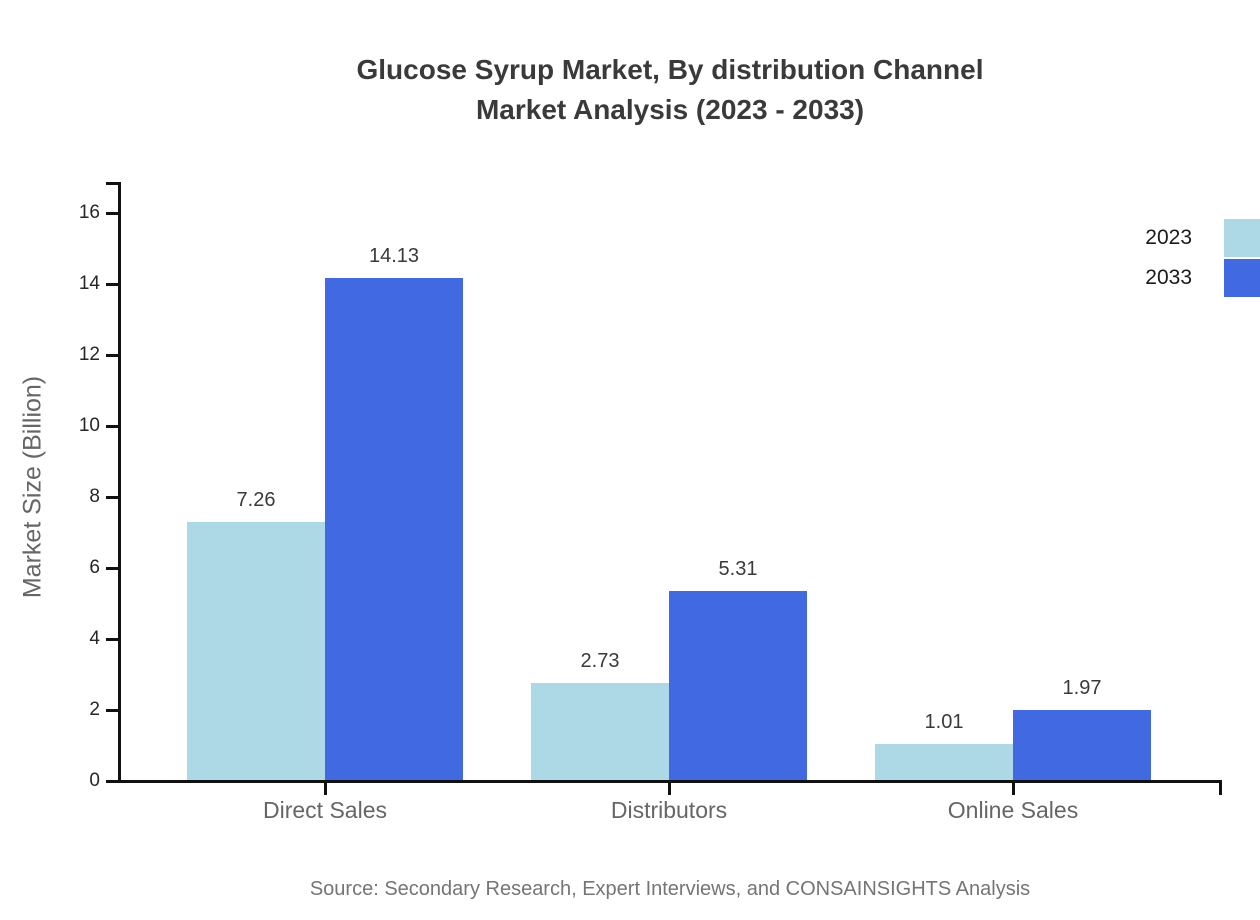 This screenshot has width=1260, height=920. I want to click on y-axis-line, so click(119, 482).